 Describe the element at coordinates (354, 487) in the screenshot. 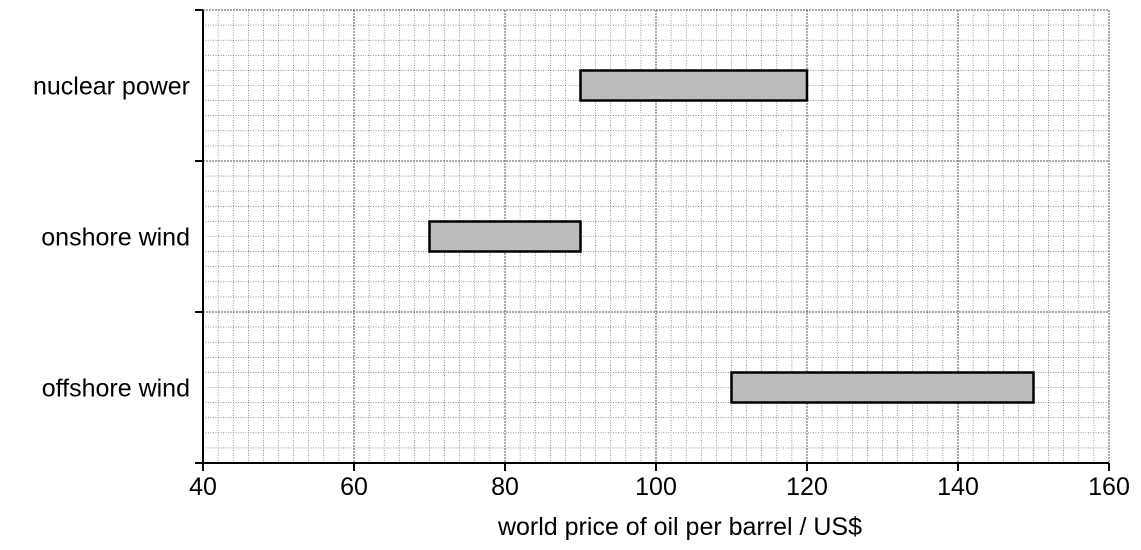

I see `x-tick-label: 60` at that location.